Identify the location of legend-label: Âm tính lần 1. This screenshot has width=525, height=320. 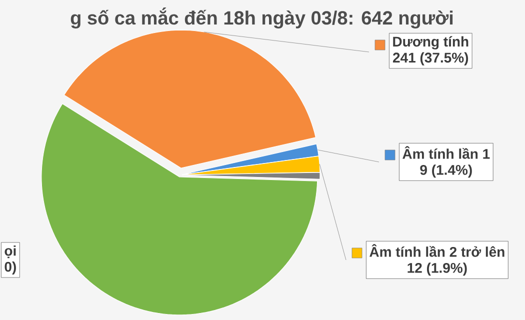
(446, 152).